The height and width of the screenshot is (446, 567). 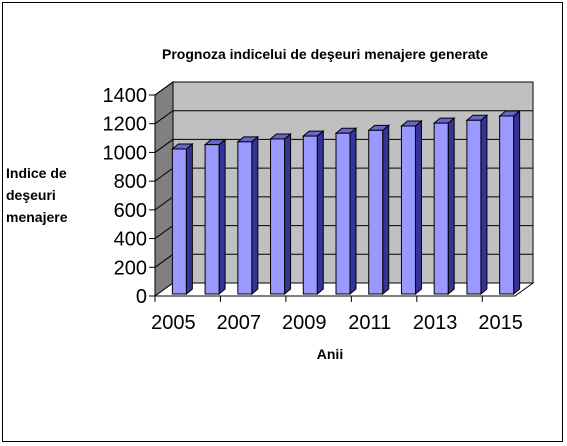 What do you see at coordinates (330, 354) in the screenshot?
I see `x-axis-label: Anii` at bounding box center [330, 354].